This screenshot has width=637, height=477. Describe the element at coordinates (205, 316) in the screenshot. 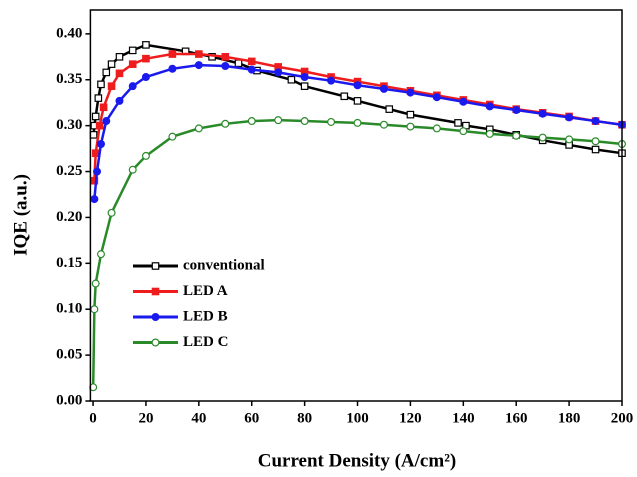

I see `legend-label: LED B` at that location.